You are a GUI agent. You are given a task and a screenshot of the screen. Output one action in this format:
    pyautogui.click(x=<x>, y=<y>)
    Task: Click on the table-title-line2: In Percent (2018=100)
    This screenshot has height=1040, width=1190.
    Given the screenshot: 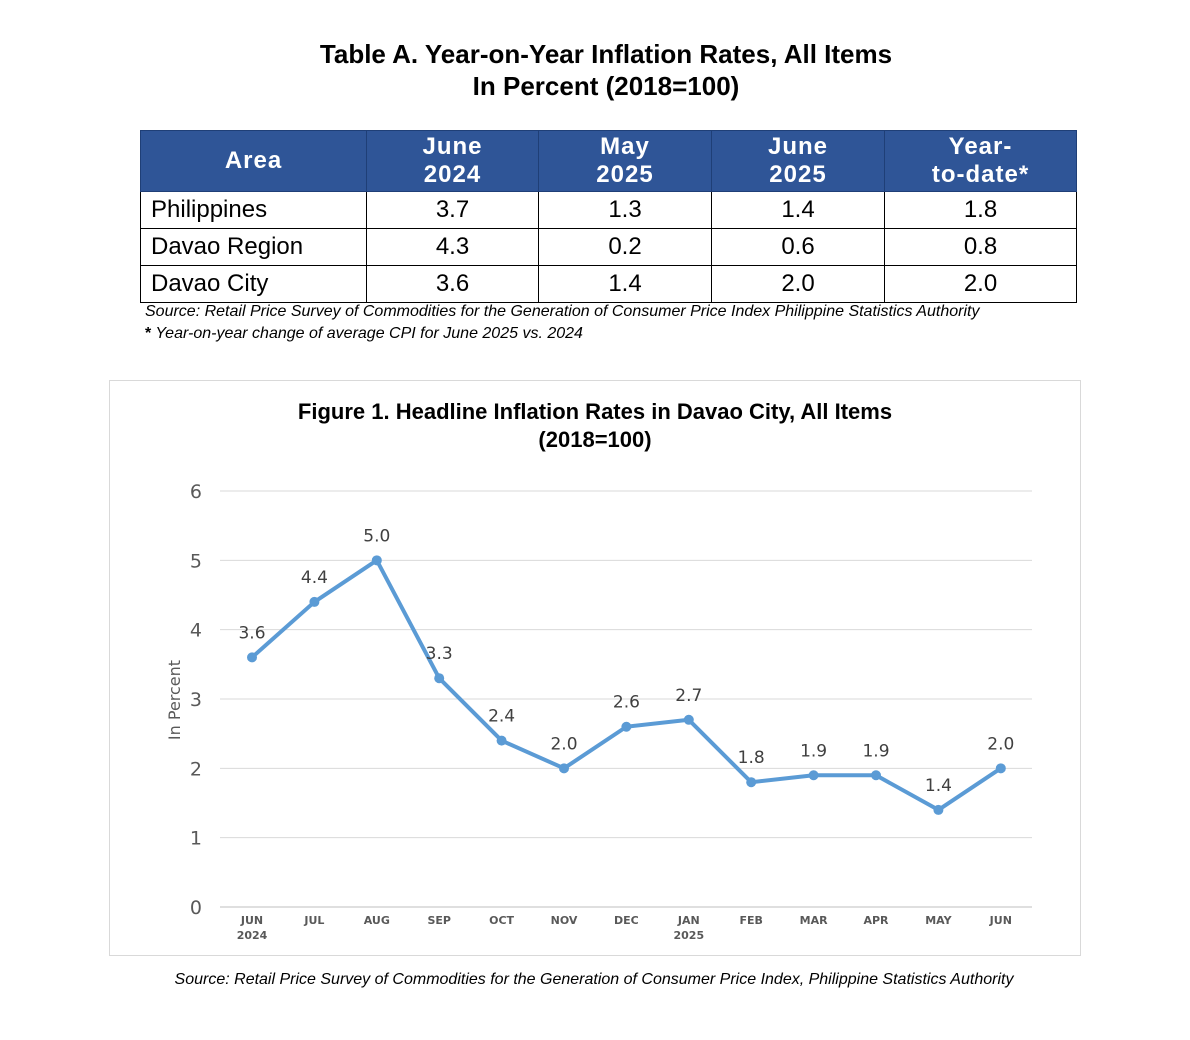 What is the action you would take?
    pyautogui.click(x=606, y=86)
    